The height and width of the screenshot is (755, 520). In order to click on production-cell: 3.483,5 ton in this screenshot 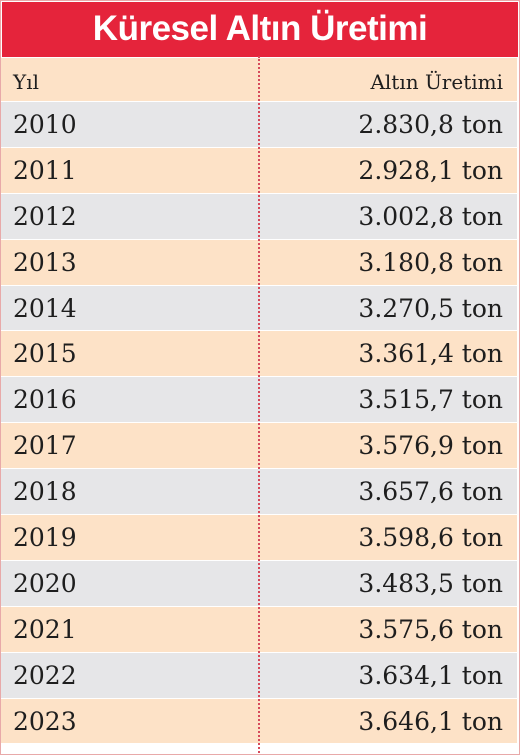, I will do `click(430, 583)`.